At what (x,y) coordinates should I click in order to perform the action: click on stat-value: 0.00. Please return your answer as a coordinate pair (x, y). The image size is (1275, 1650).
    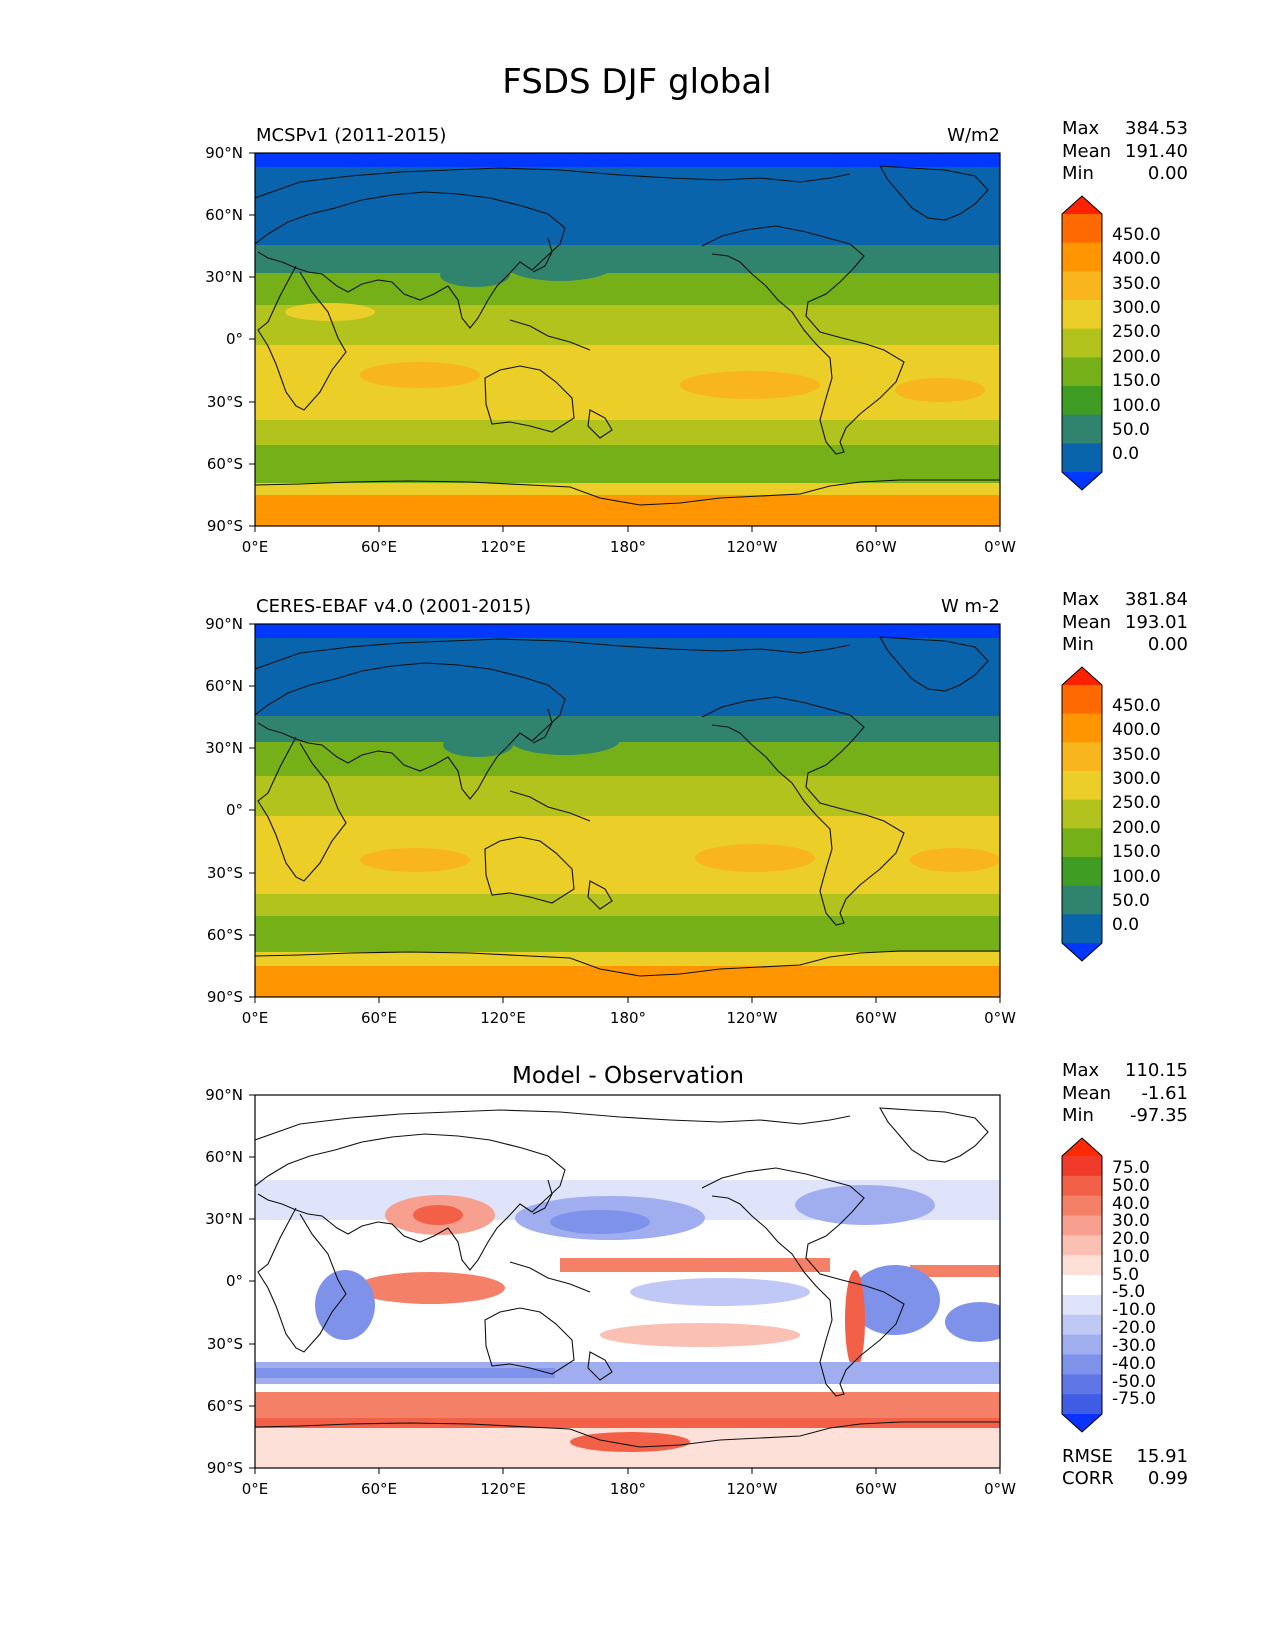
    Looking at the image, I should click on (1168, 644).